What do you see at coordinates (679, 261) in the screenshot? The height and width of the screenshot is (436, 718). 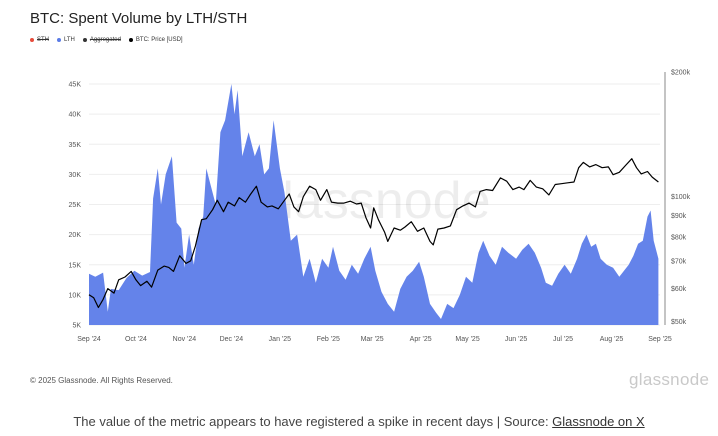 I see `y-right-tick-$70k: $70k` at bounding box center [679, 261].